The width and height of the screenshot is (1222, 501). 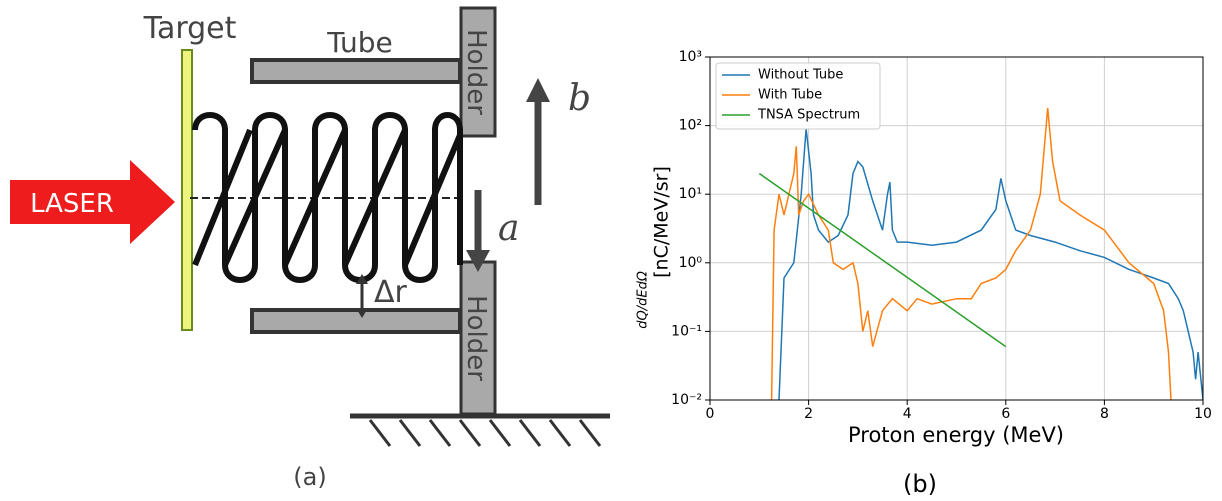 I want to click on x-tick-label: 4, so click(x=907, y=414).